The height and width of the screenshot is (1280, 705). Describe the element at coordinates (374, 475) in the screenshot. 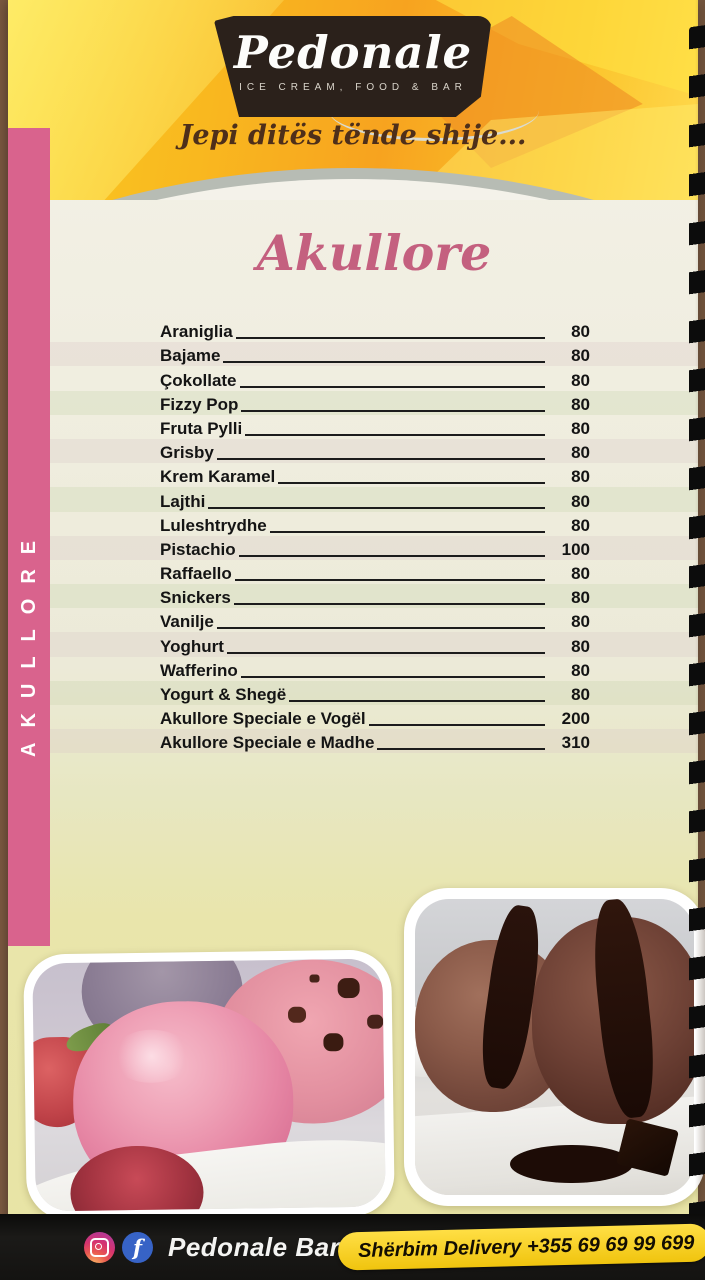

I see `menu-item-row: Krem Karamel 80` at that location.